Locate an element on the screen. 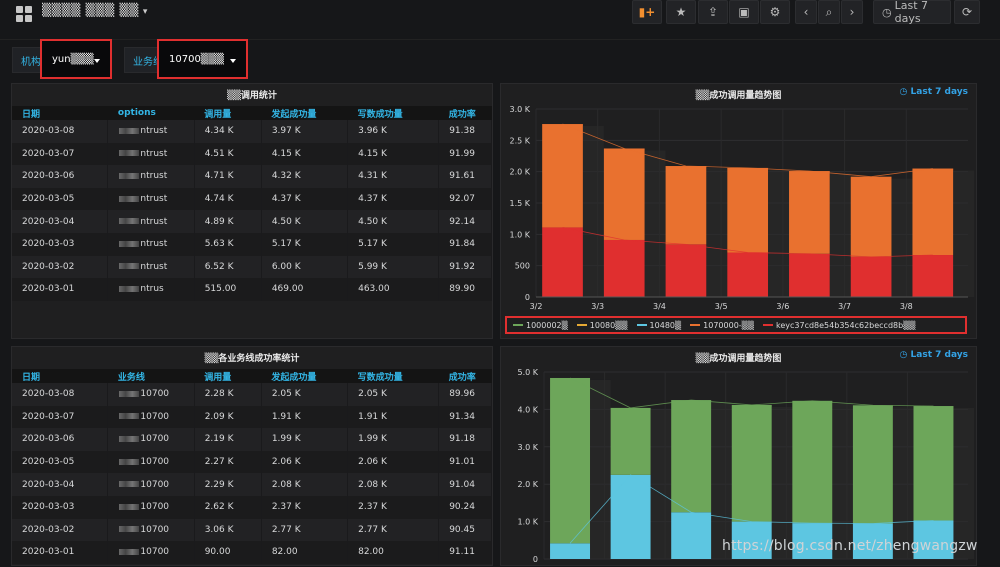 Image resolution: width=1000 pixels, height=567 pixels. legend-item: 10480▒ is located at coordinates (658, 325).